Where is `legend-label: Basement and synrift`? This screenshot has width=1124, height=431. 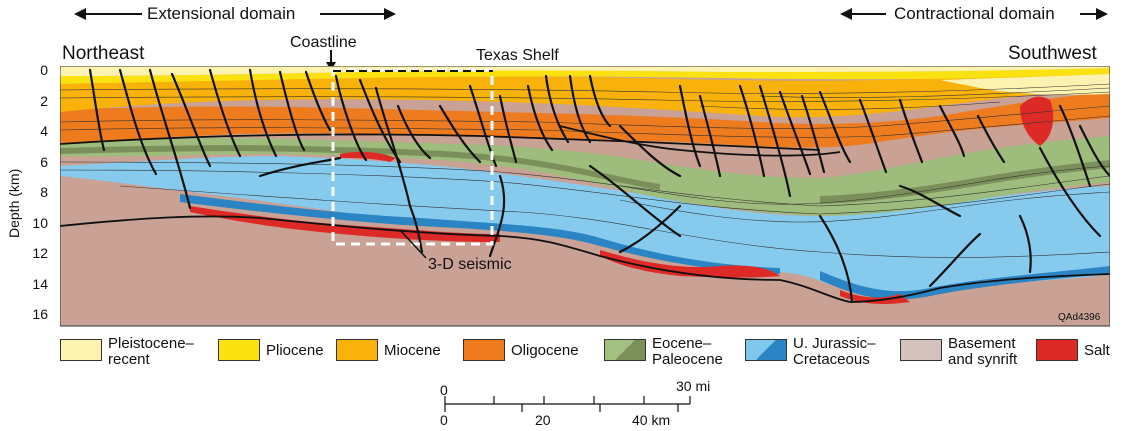
legend-label: Basement and synrift is located at coordinates (983, 351).